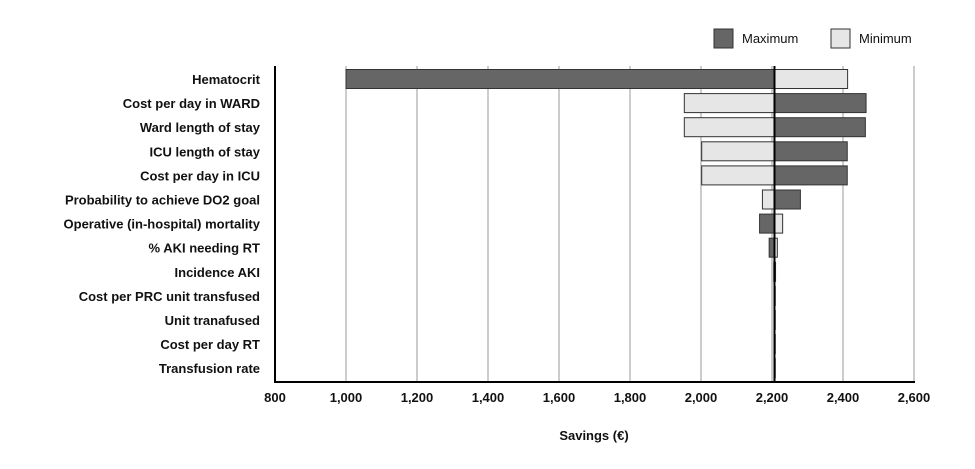  What do you see at coordinates (885, 38) in the screenshot?
I see `legend-label-minimum: Minimum` at bounding box center [885, 38].